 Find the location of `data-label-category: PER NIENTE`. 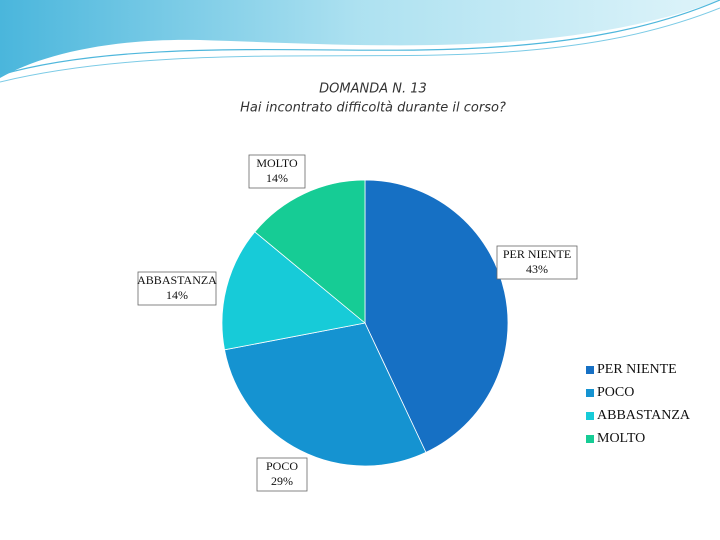

data-label-category: PER NIENTE is located at coordinates (537, 254).